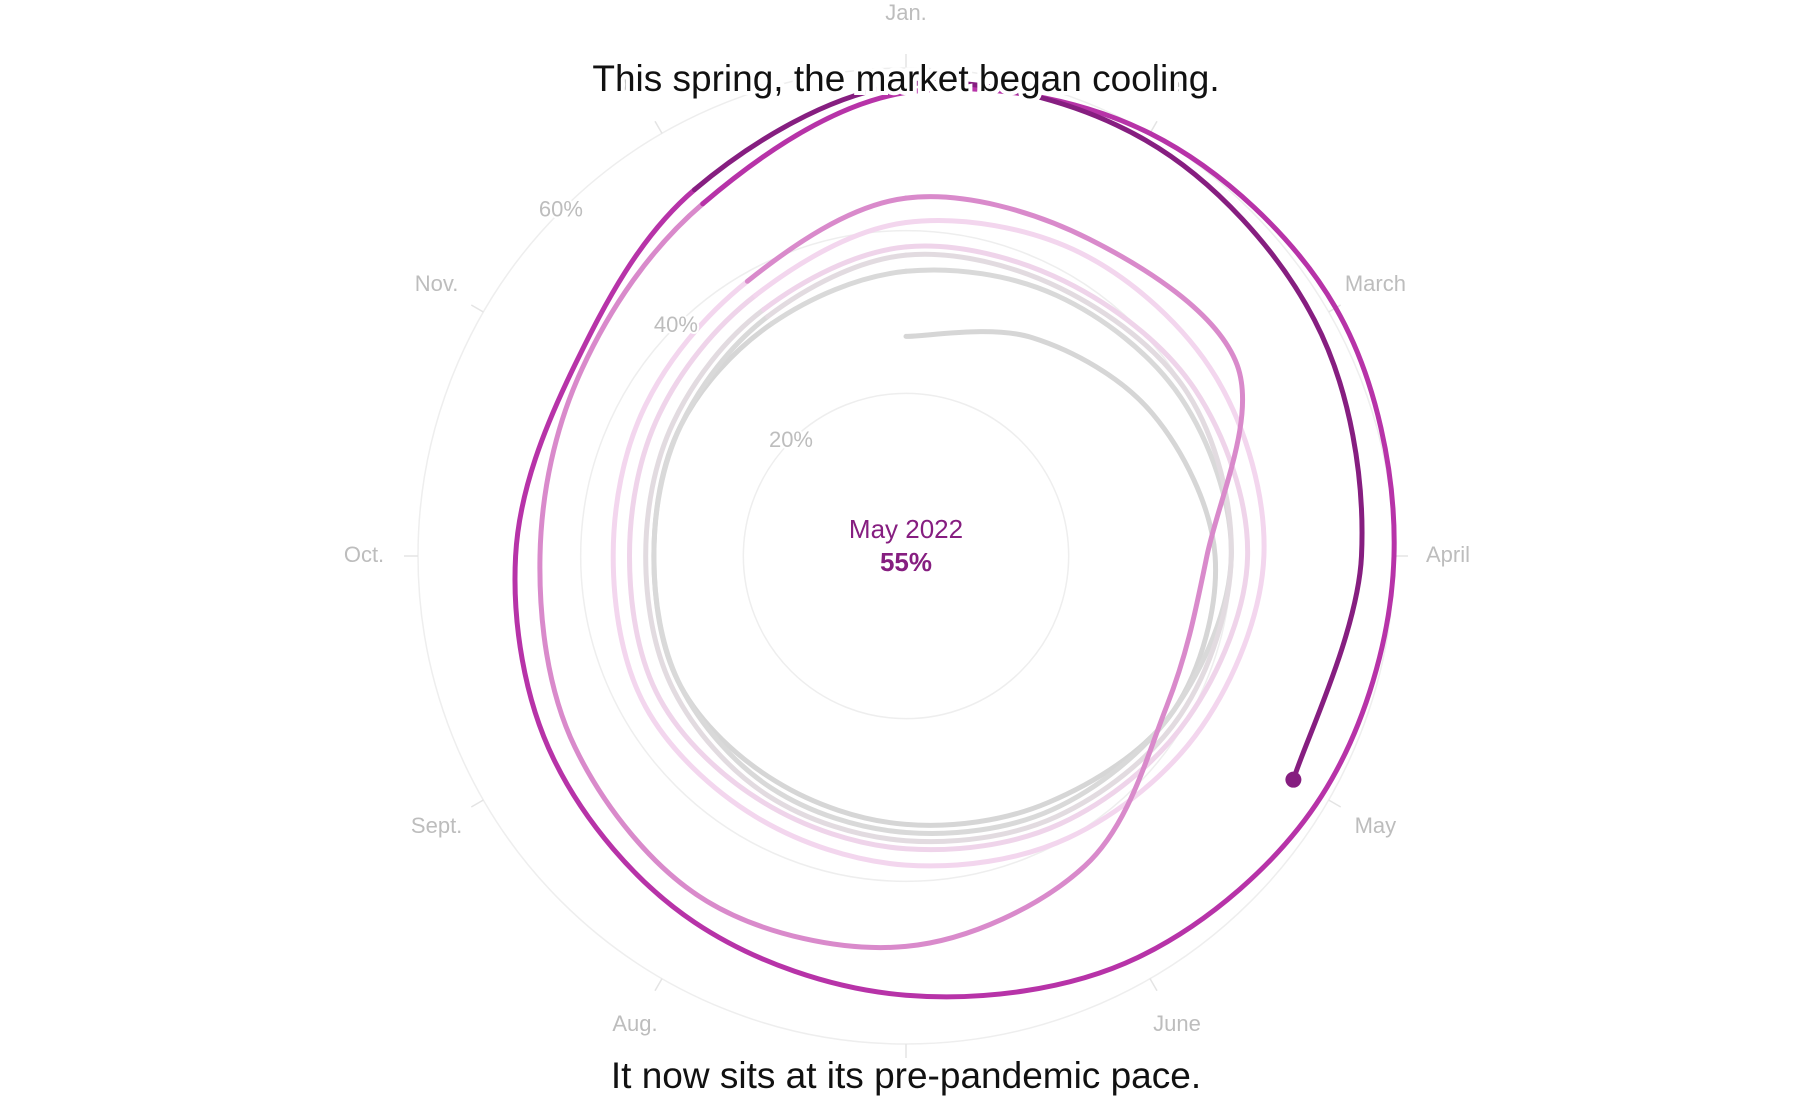 Image resolution: width=1818 pixels, height=1119 pixels. Describe the element at coordinates (1376, 825) in the screenshot. I see `month-label: May` at that location.